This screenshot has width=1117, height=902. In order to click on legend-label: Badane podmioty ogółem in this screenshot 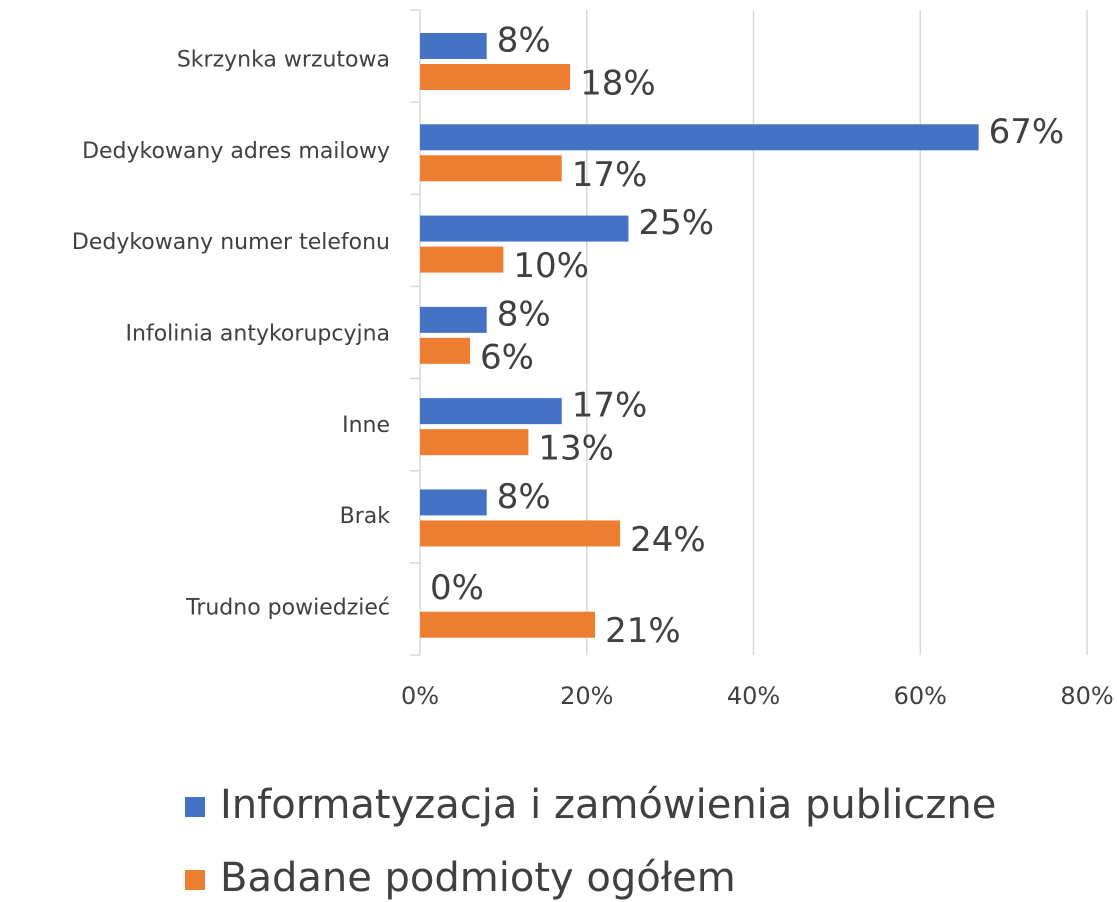, I will do `click(478, 878)`.